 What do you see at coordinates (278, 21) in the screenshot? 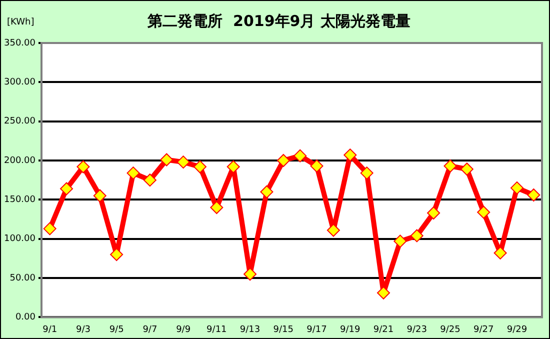
I see `chart-title: 第二発電所 2019年9月 太陽光発電量` at bounding box center [278, 21].